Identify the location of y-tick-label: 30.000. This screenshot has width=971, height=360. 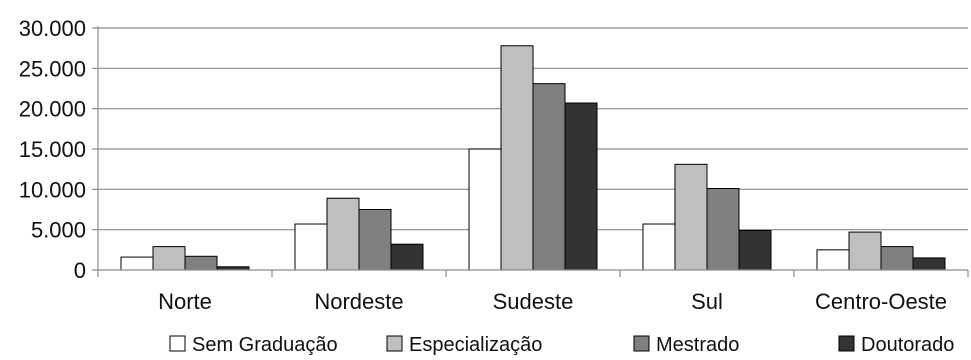
(52, 28).